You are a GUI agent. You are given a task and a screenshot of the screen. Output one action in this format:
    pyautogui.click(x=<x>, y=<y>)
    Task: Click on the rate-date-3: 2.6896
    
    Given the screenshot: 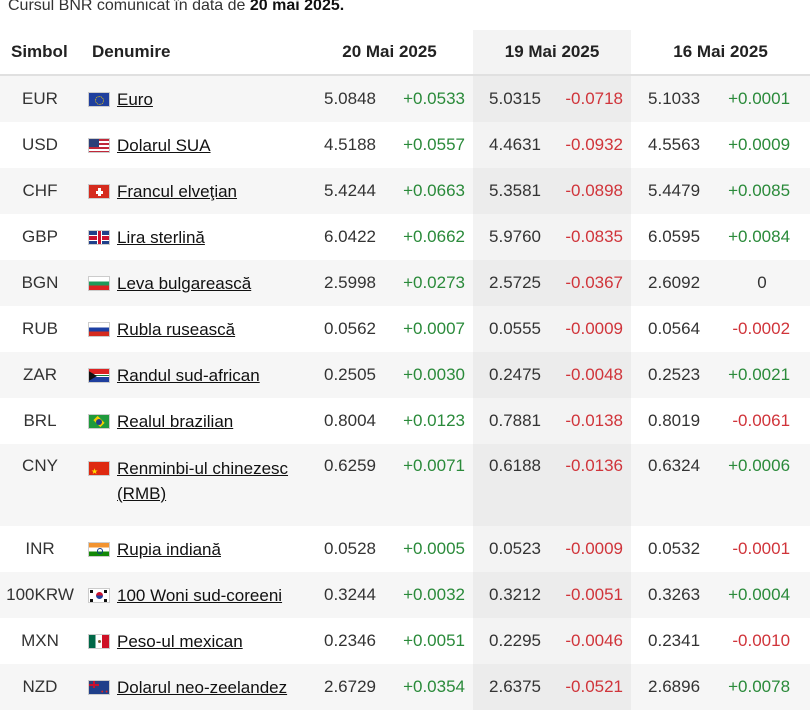 What is the action you would take?
    pyautogui.click(x=673, y=687)
    